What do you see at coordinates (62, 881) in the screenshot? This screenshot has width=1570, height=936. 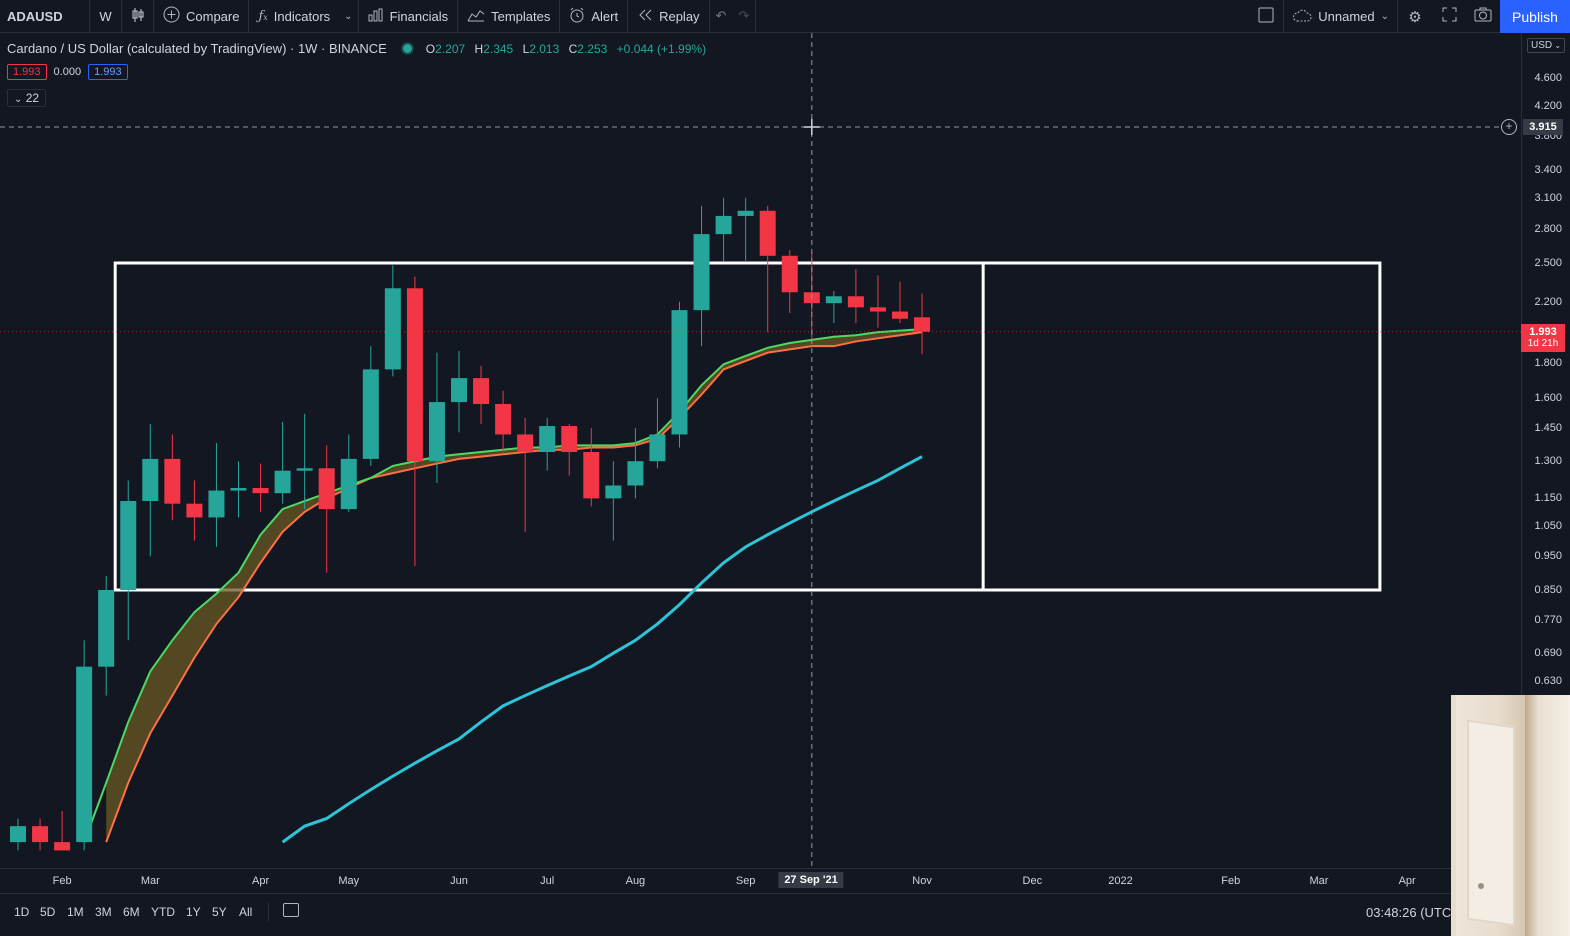 I see `time-tick-label: Feb` at bounding box center [62, 881].